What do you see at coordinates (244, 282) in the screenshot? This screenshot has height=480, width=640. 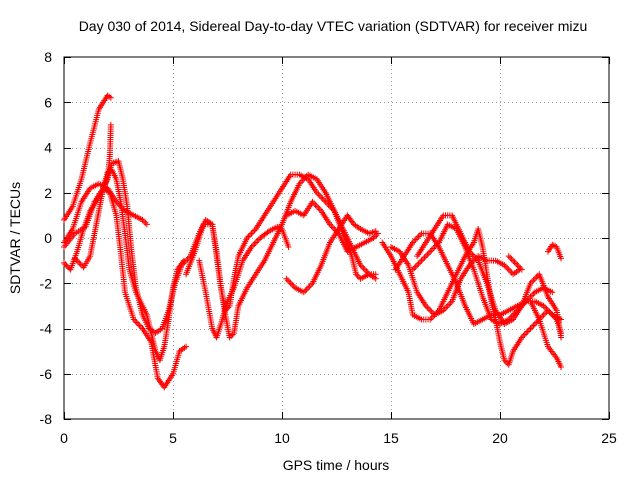 I see `series-arc8` at bounding box center [244, 282].